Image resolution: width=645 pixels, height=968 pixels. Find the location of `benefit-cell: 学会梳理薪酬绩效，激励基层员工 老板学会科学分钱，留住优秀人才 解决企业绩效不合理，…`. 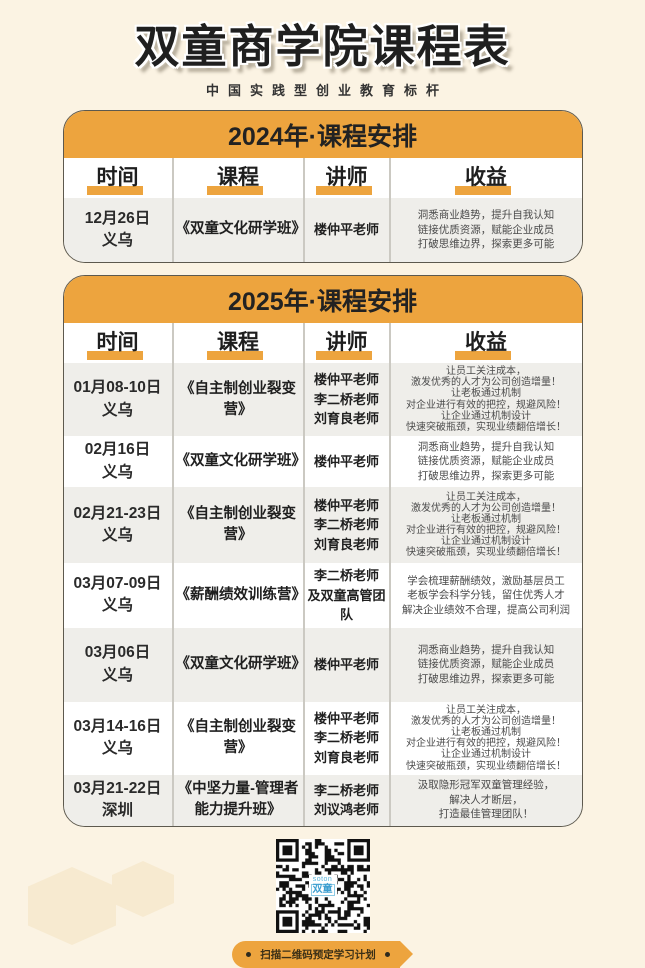

benefit-cell: 学会梳理薪酬绩效，激励基层员工 老板学会科学分钱，留住优秀人才 解决企业绩效不合理，… is located at coordinates (485, 595).